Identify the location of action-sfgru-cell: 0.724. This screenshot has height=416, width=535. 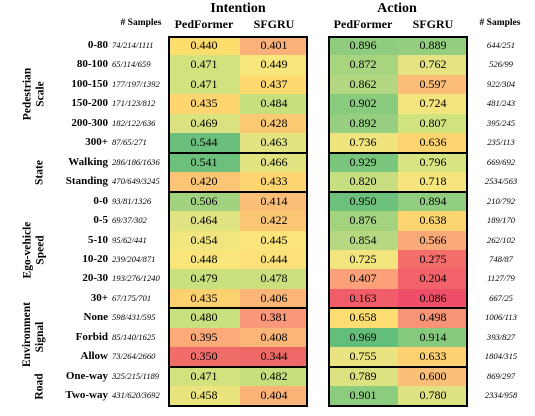
(433, 104).